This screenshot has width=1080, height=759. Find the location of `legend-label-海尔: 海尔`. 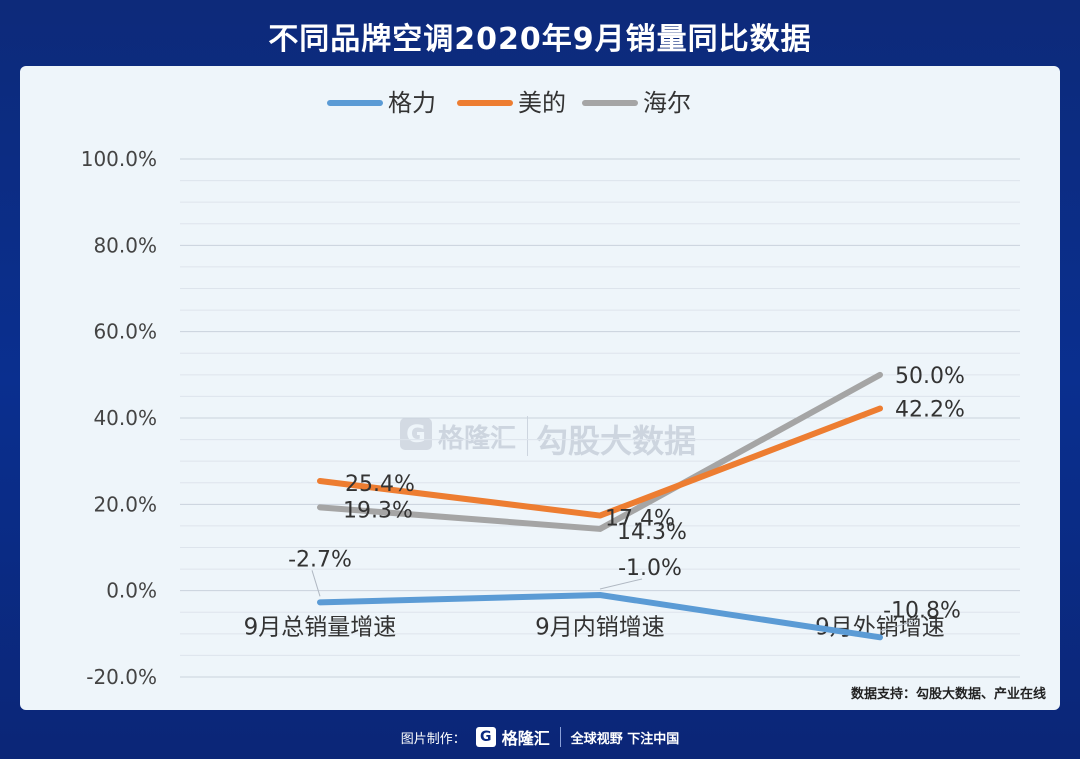

legend-label-海尔: 海尔 is located at coordinates (667, 103).